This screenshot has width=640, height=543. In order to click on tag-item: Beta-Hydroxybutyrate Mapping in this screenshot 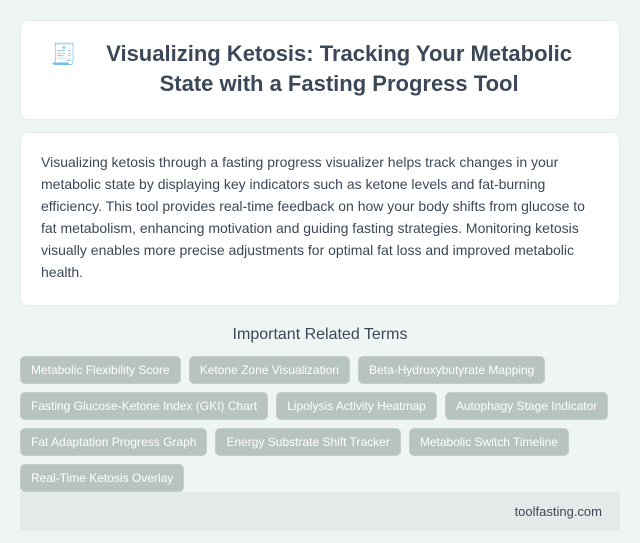, I will do `click(451, 370)`.